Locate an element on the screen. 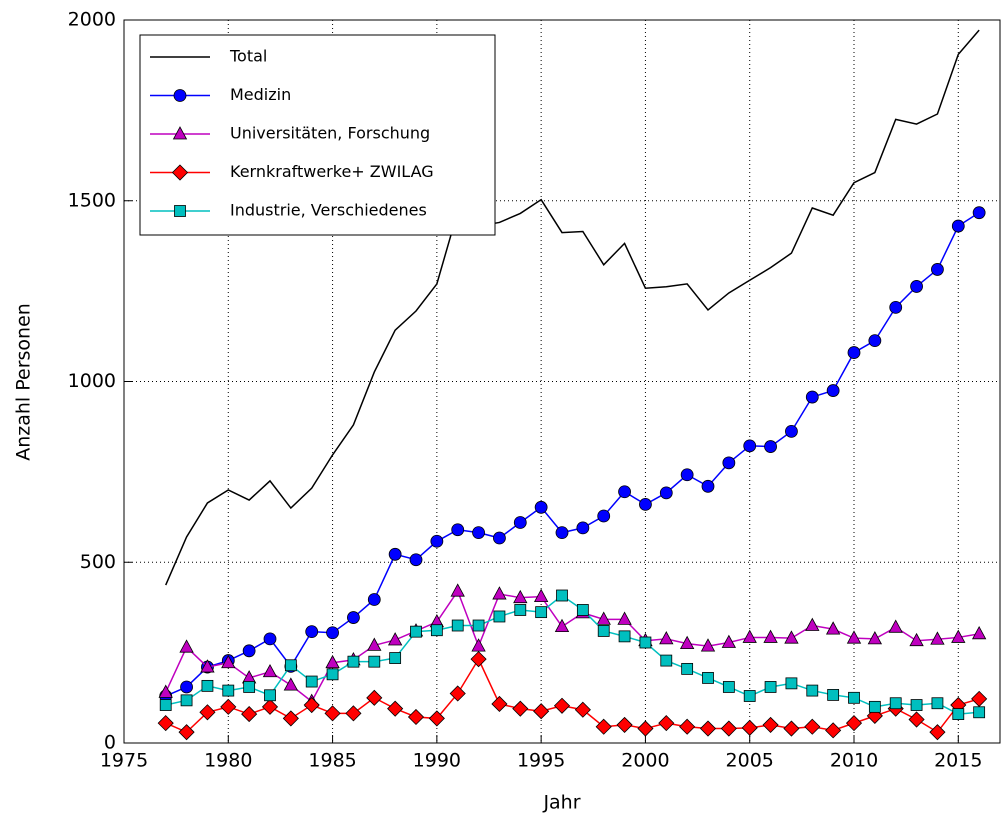 This screenshot has width=1001, height=821. x-tick-label: 1995 is located at coordinates (541, 761).